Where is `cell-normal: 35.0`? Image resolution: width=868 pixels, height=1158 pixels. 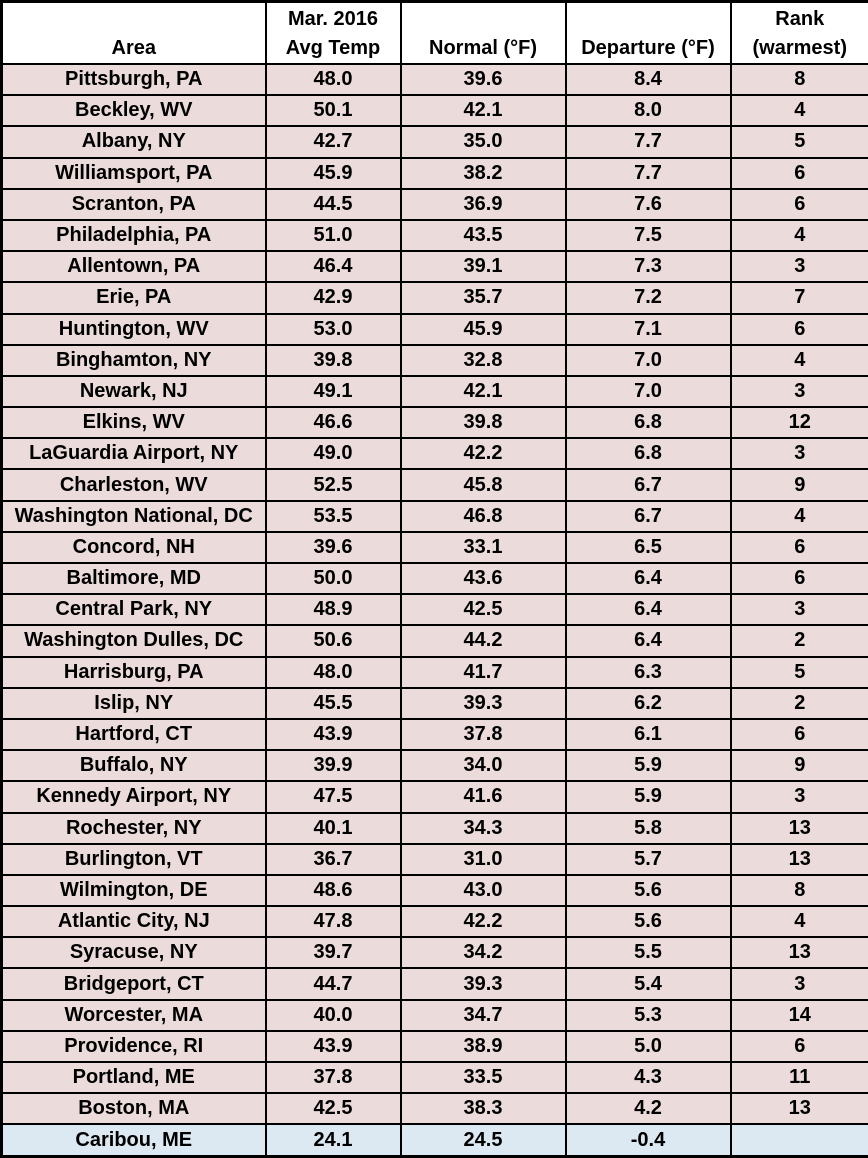 cell-normal: 35.0 is located at coordinates (483, 142).